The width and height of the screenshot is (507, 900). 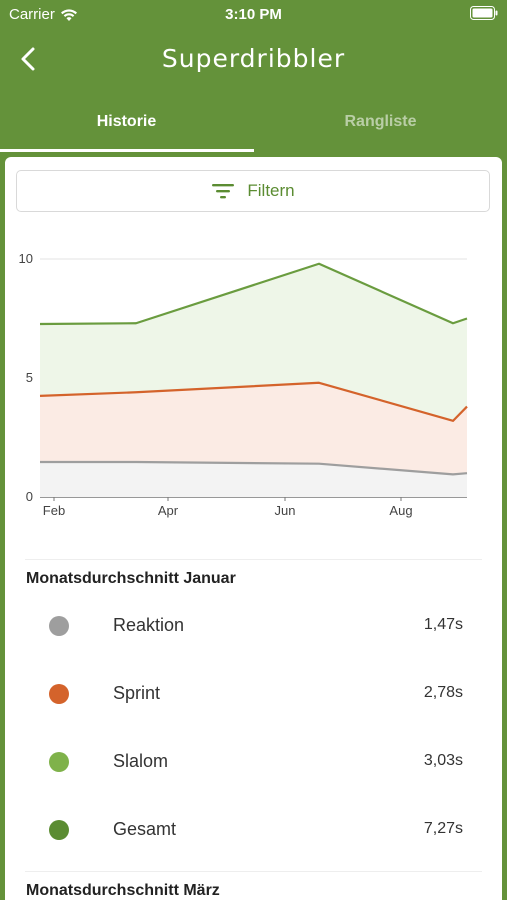 I want to click on carrier-label: Carrier, so click(x=32, y=14).